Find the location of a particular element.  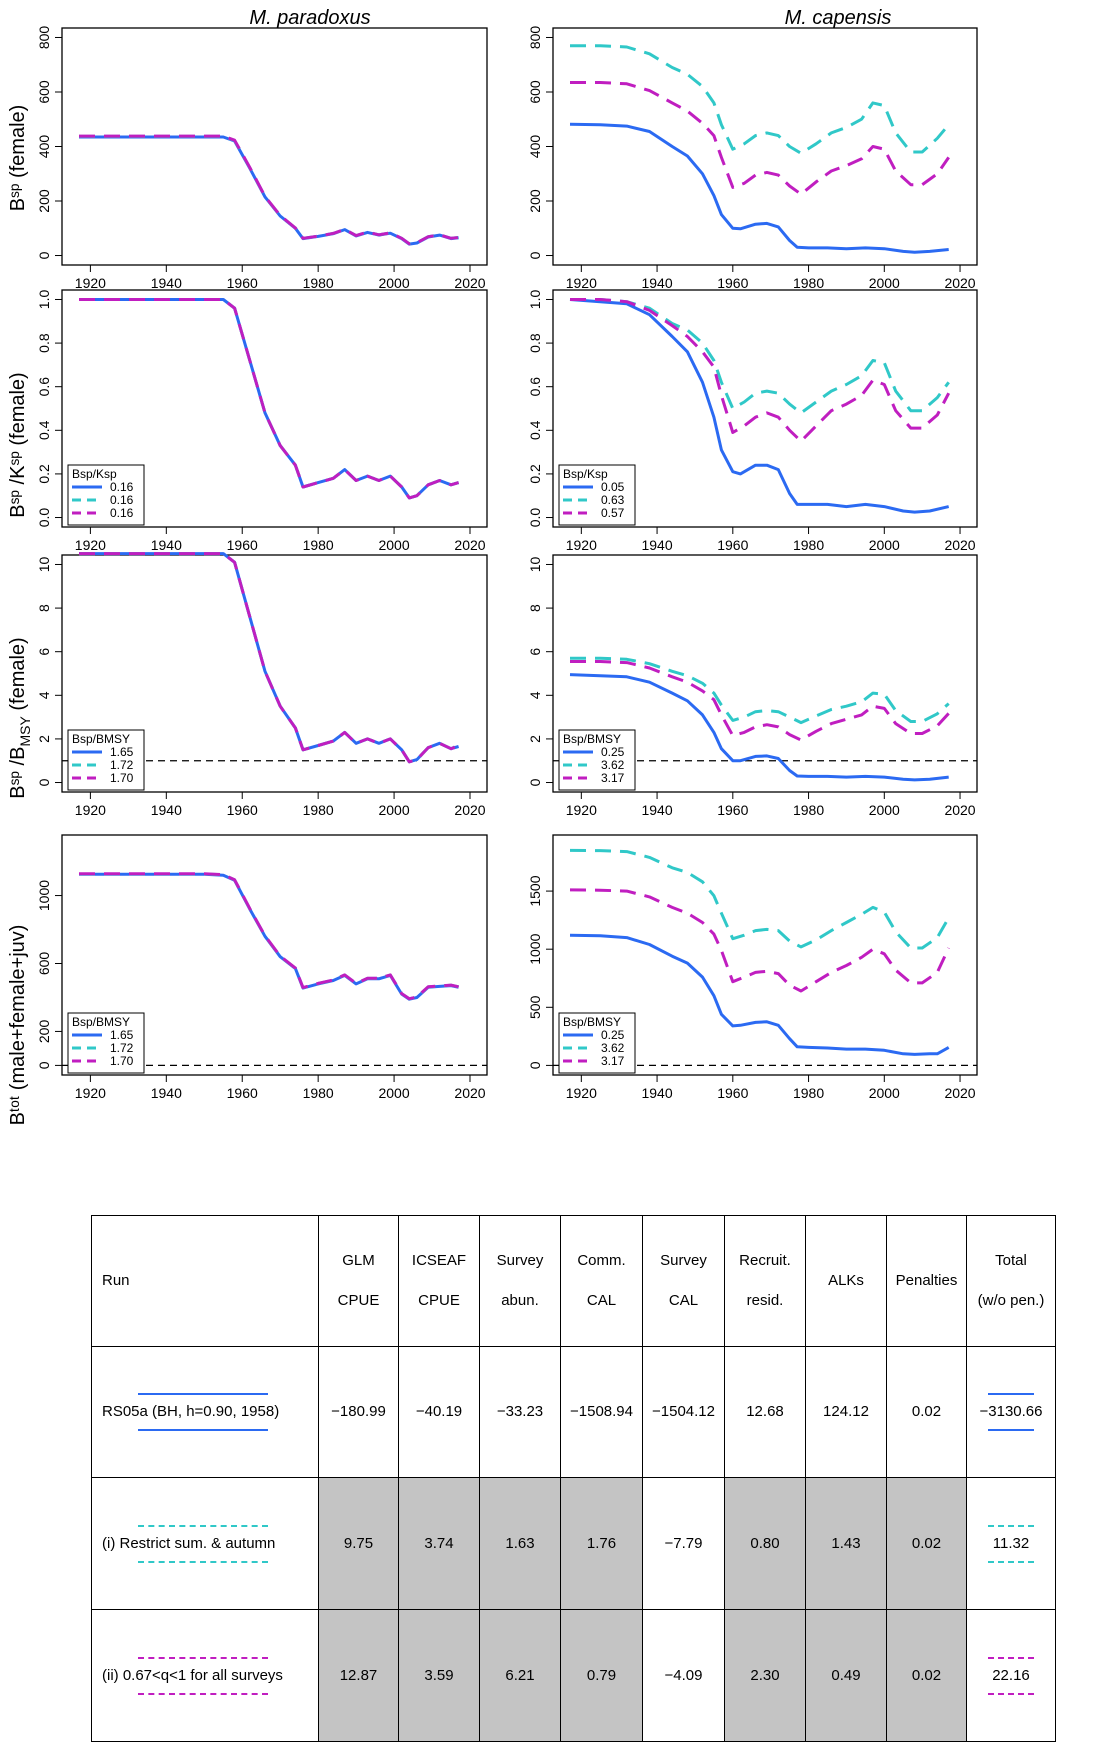

y-tick-label: 400 is located at coordinates (44, 147).